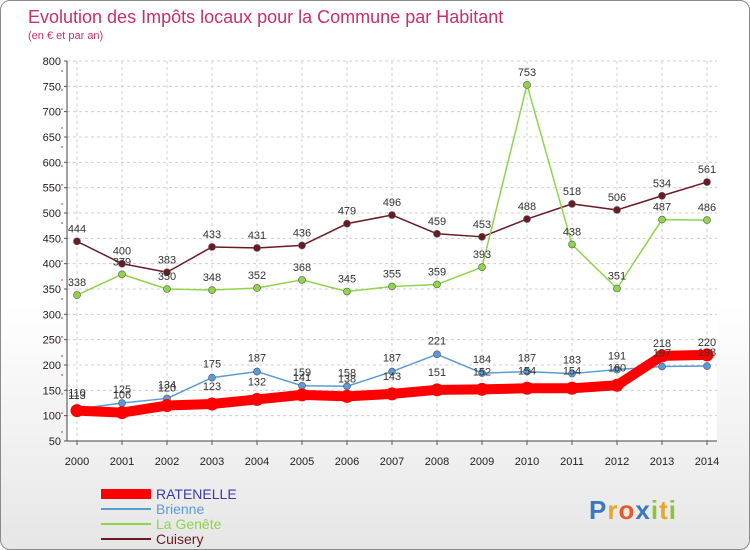  I want to click on data-label: 534, so click(662, 184).